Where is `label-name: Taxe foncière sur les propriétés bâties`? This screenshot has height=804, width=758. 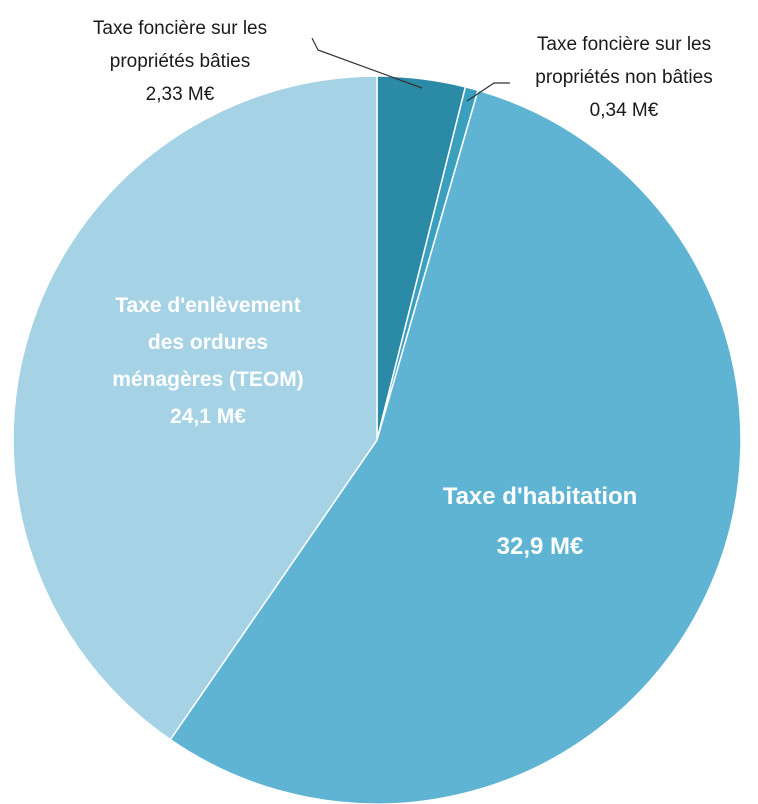 label-name: Taxe foncière sur les propriétés bâties is located at coordinates (180, 45).